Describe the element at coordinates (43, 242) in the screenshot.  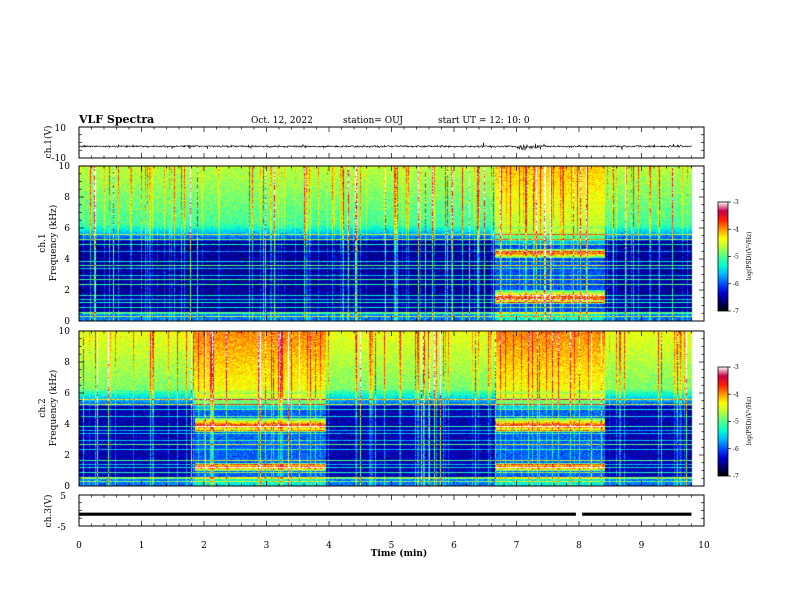
I see `ch1-spectrogram-ylabel-channel: ch.1` at that location.